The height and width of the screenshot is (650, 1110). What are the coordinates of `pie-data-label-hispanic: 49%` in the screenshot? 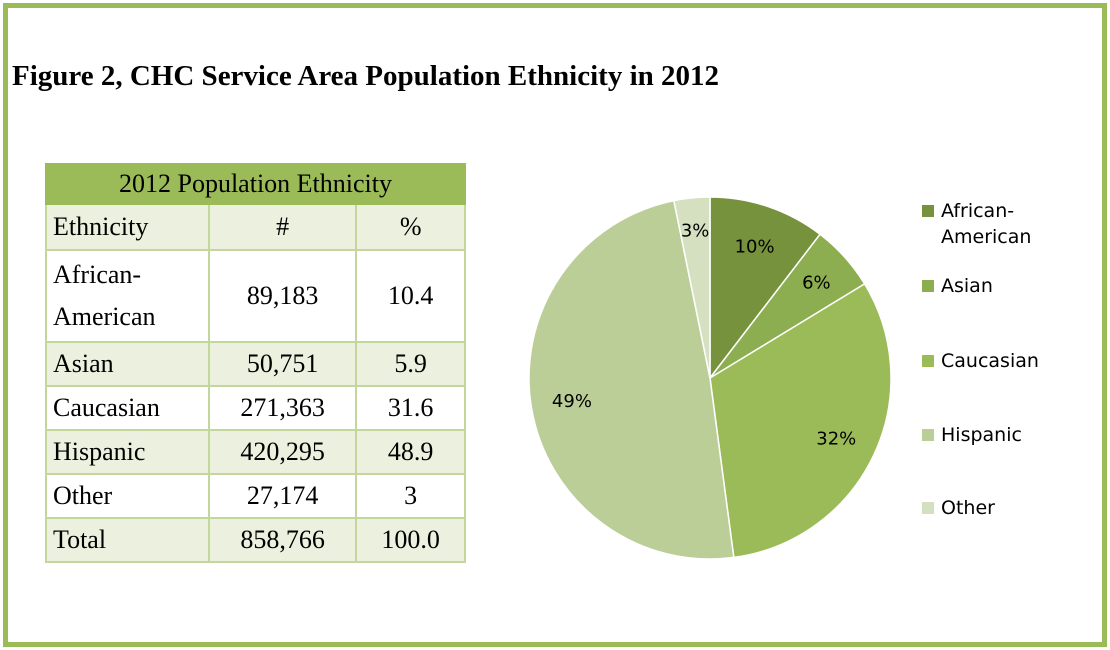 It's located at (572, 401).